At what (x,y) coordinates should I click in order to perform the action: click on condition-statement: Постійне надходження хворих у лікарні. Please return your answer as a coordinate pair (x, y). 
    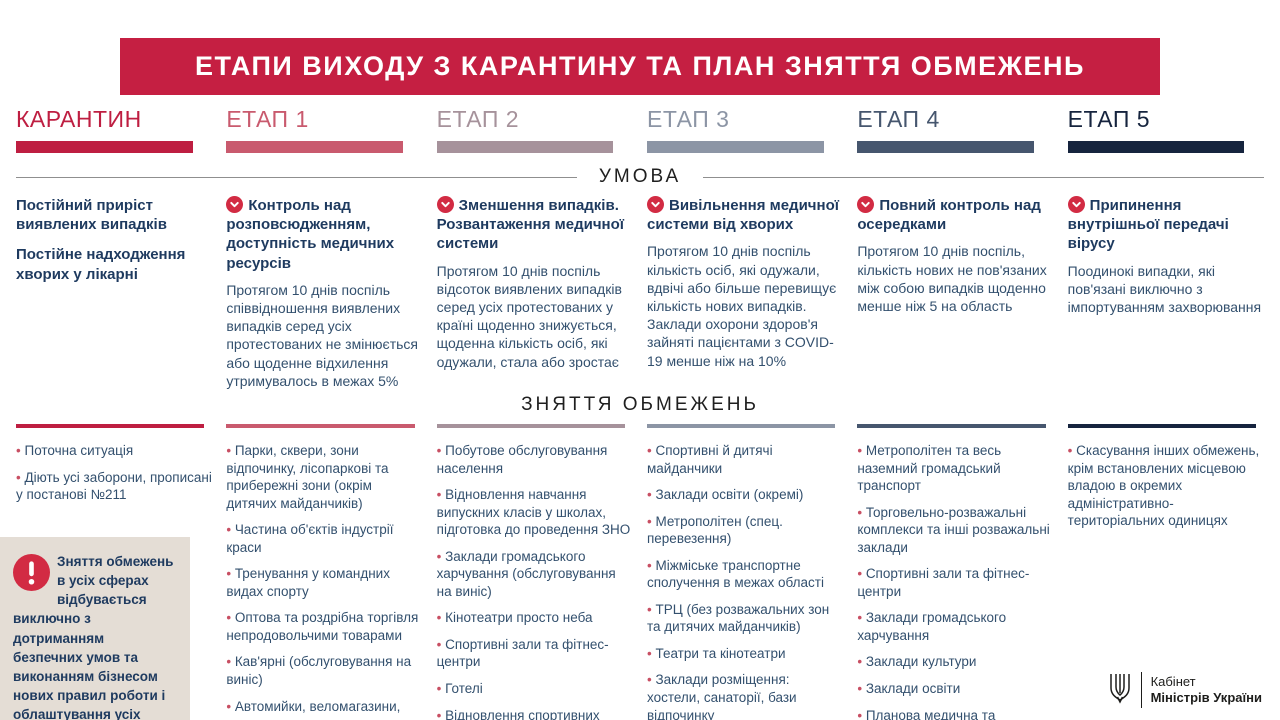
    Looking at the image, I should click on (101, 264).